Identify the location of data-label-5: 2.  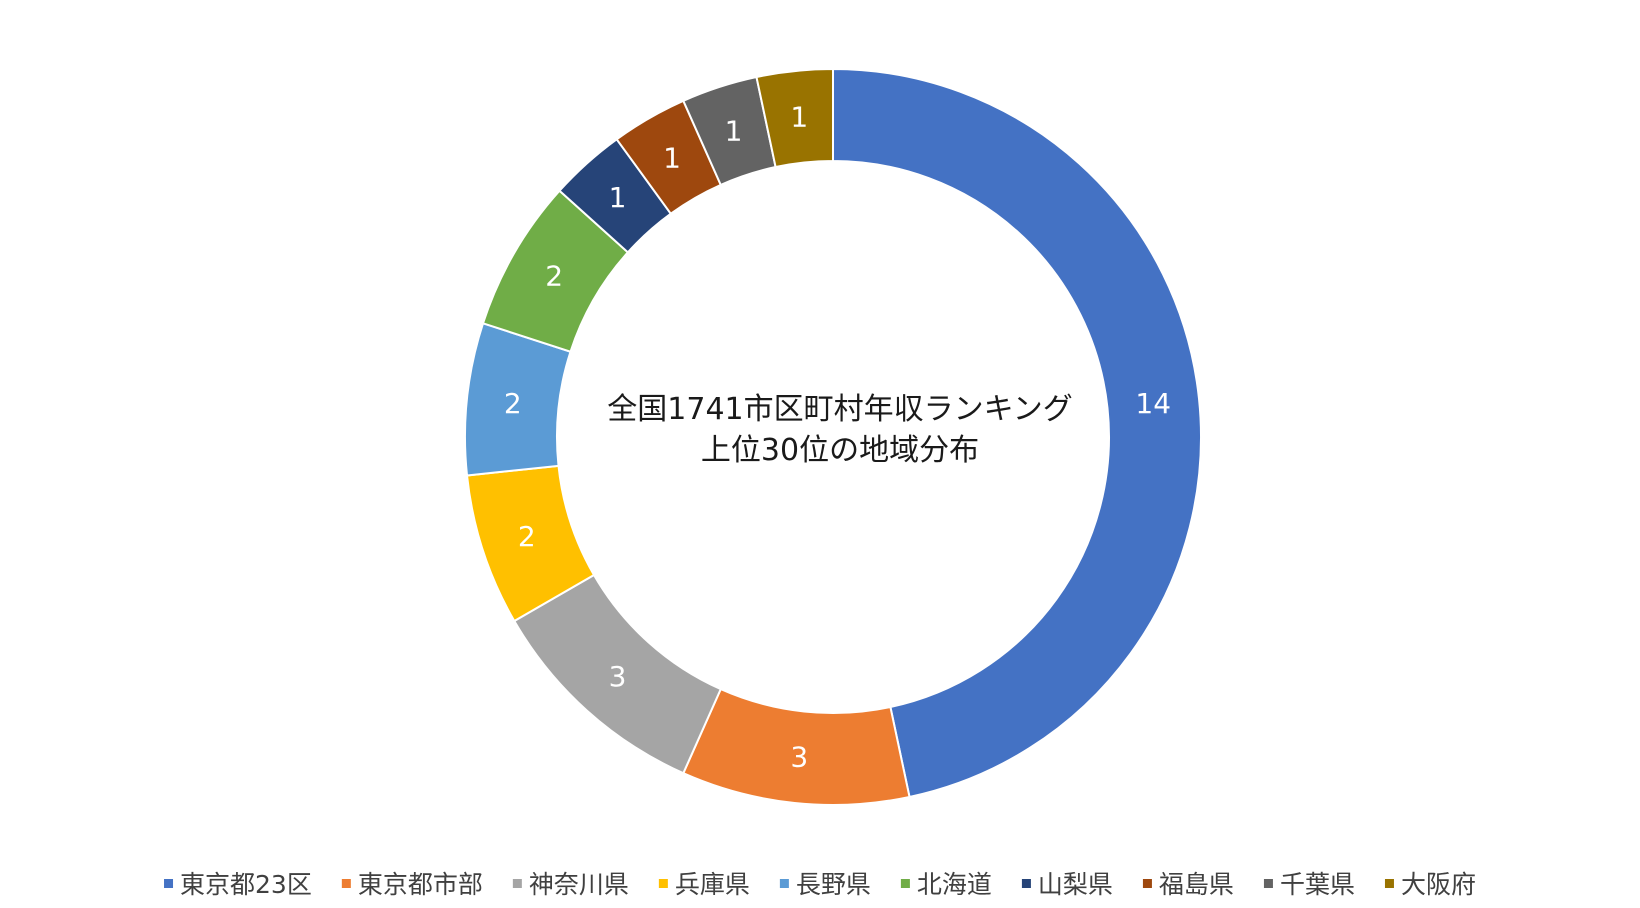
(513, 403).